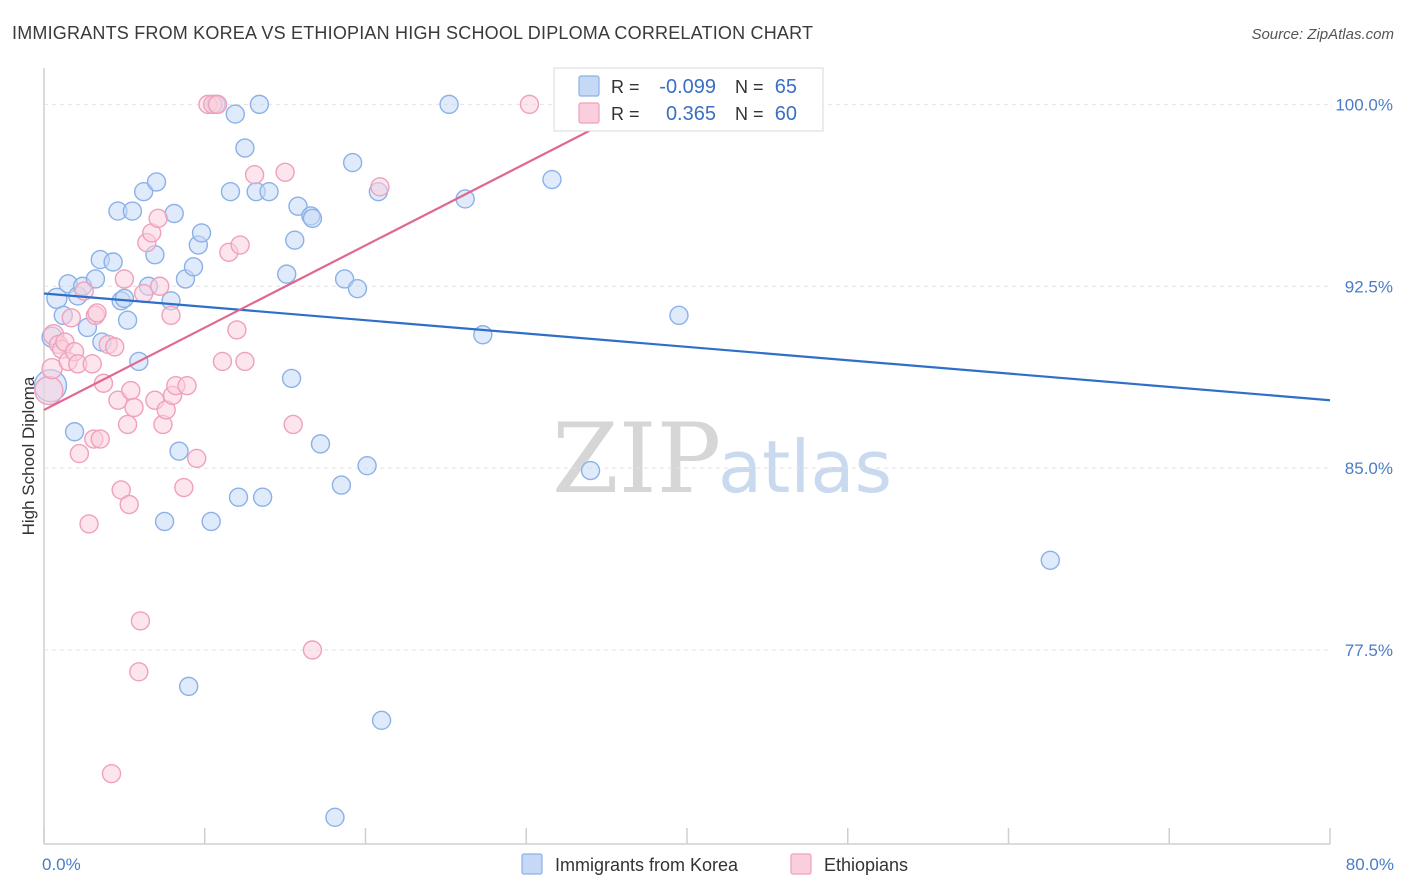 The image size is (1406, 892). What do you see at coordinates (532, 864) in the screenshot?
I see `bottom-legend-swatch-korea` at bounding box center [532, 864].